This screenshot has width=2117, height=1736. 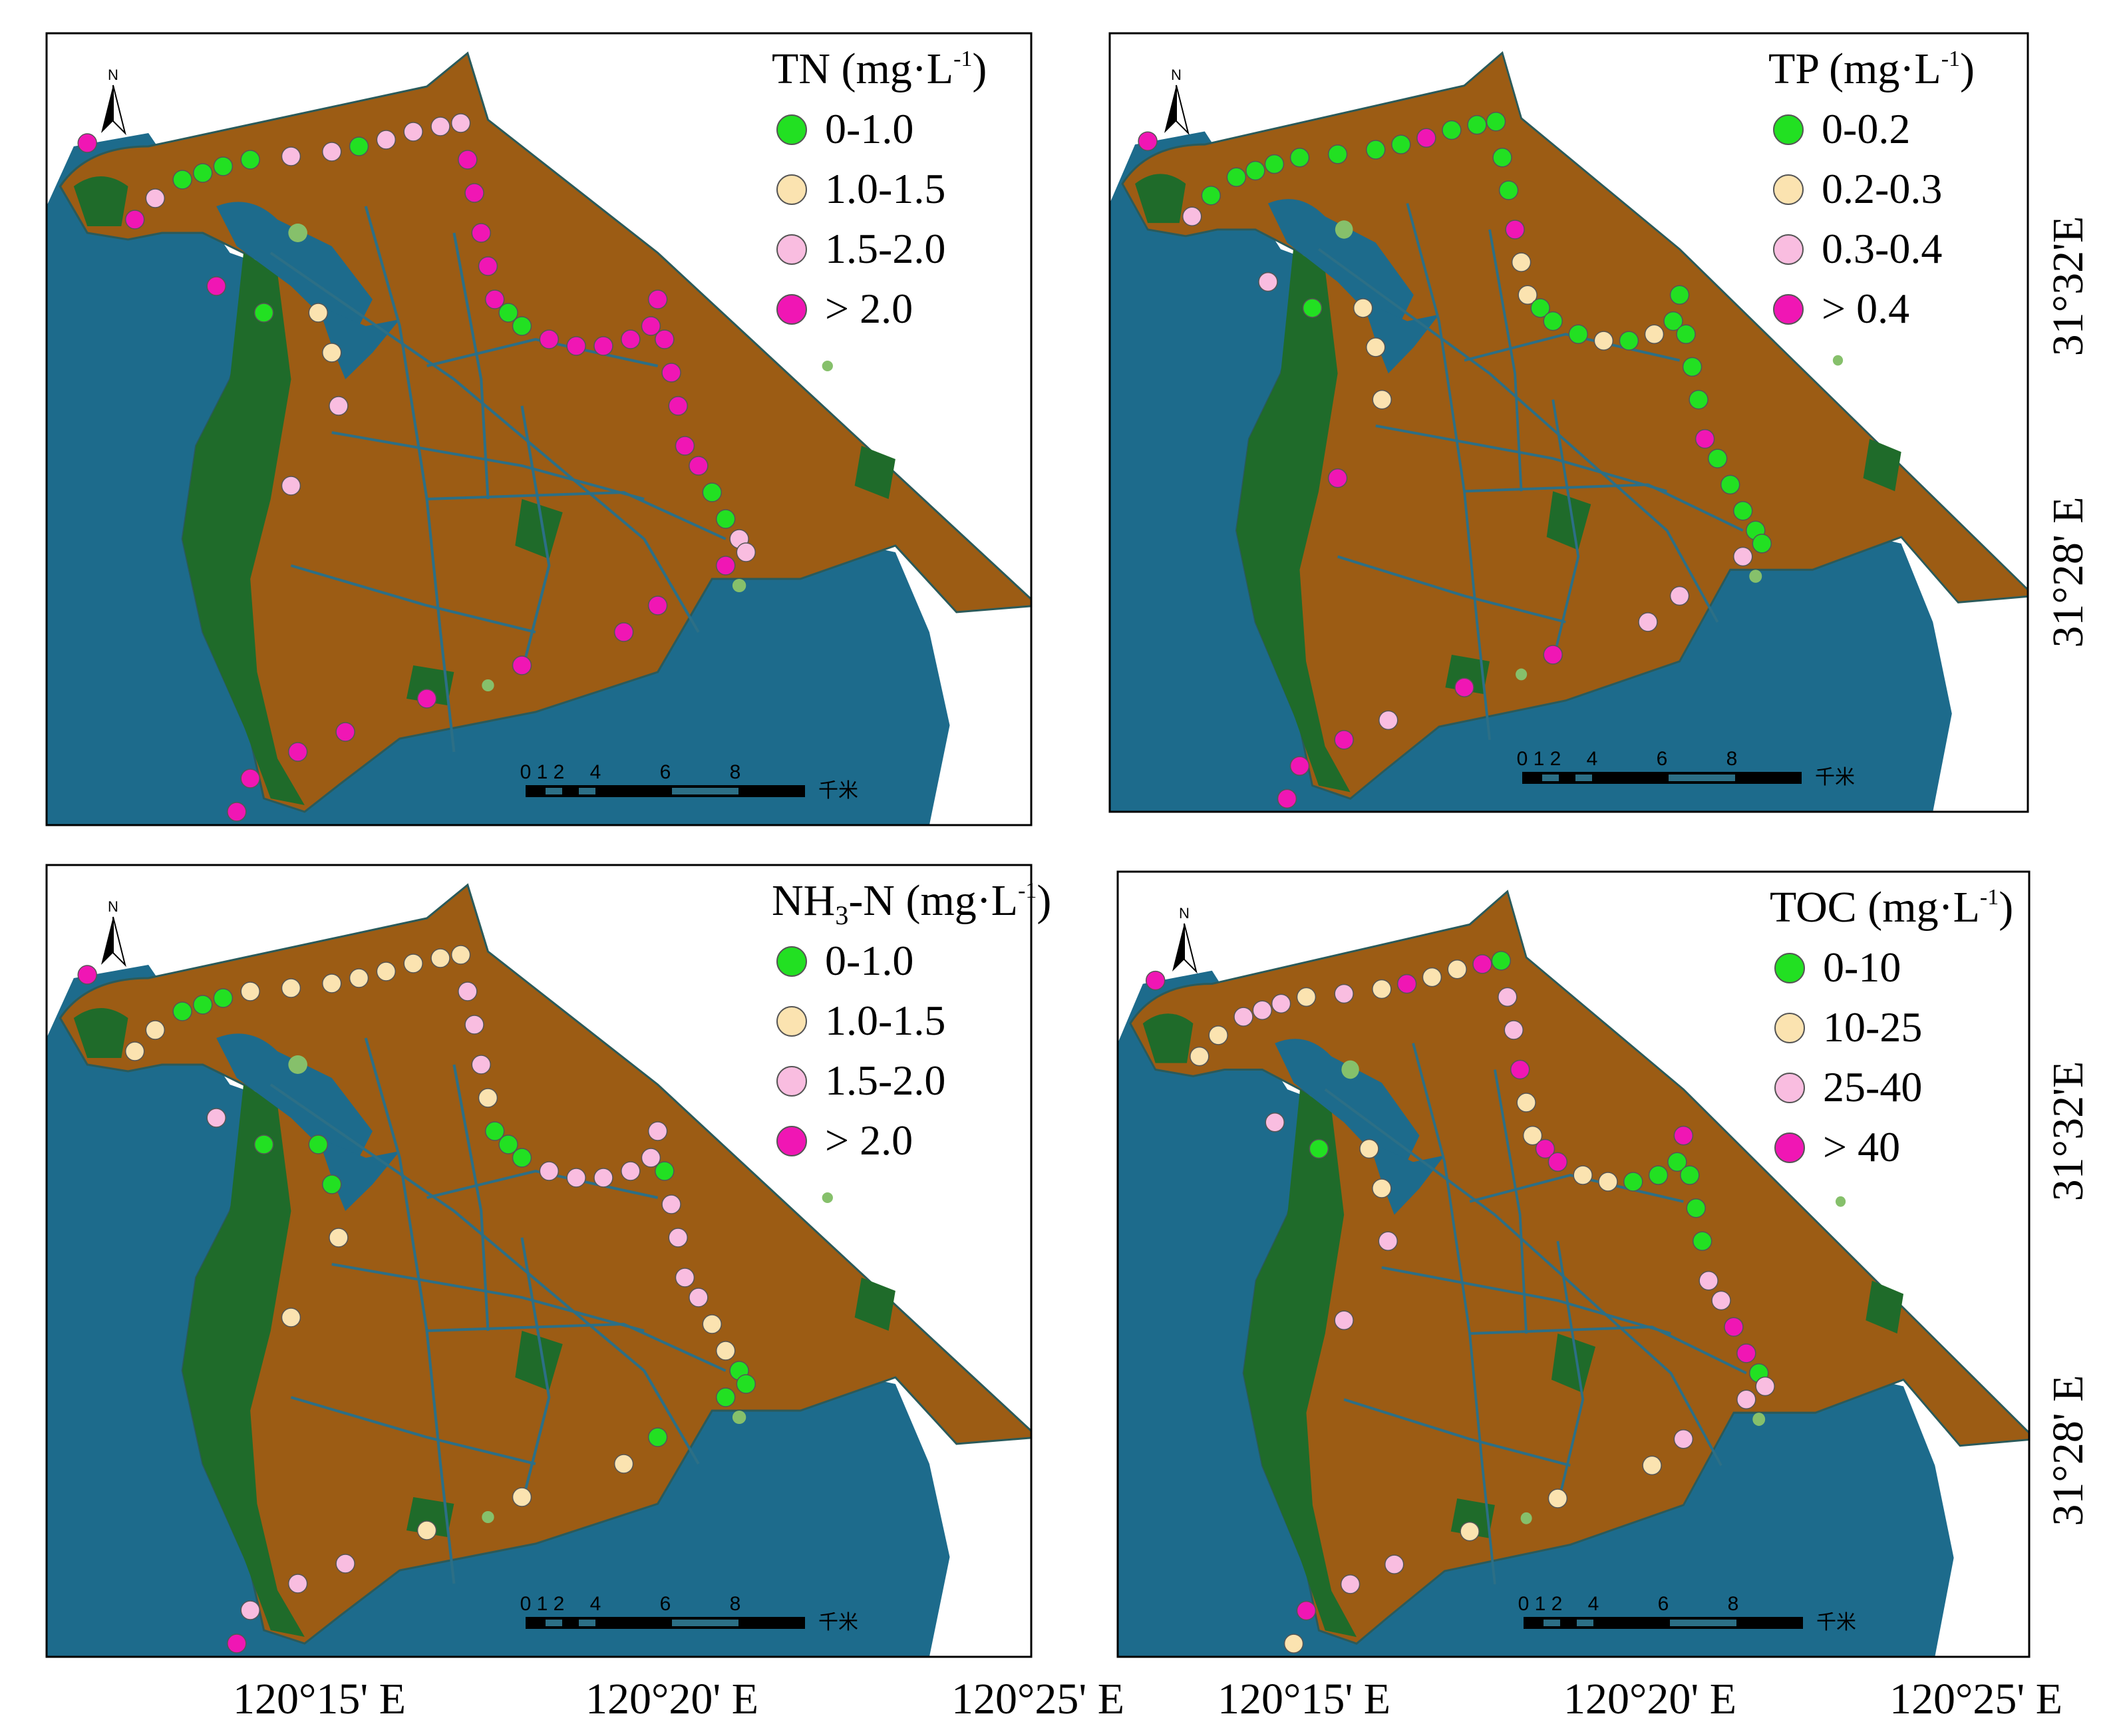 I want to click on legend-label: > 2.0, so click(x=869, y=308).